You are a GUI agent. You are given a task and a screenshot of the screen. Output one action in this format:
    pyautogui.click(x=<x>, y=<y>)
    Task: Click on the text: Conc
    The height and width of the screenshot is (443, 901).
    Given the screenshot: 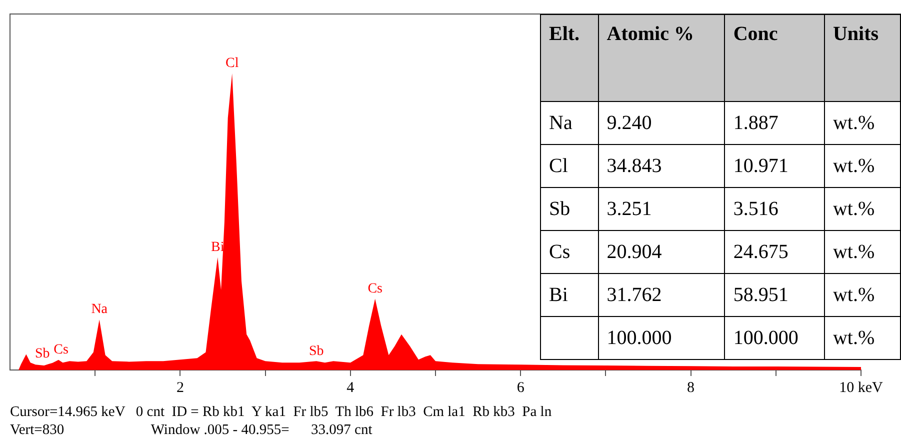 What is the action you would take?
    pyautogui.click(x=755, y=34)
    